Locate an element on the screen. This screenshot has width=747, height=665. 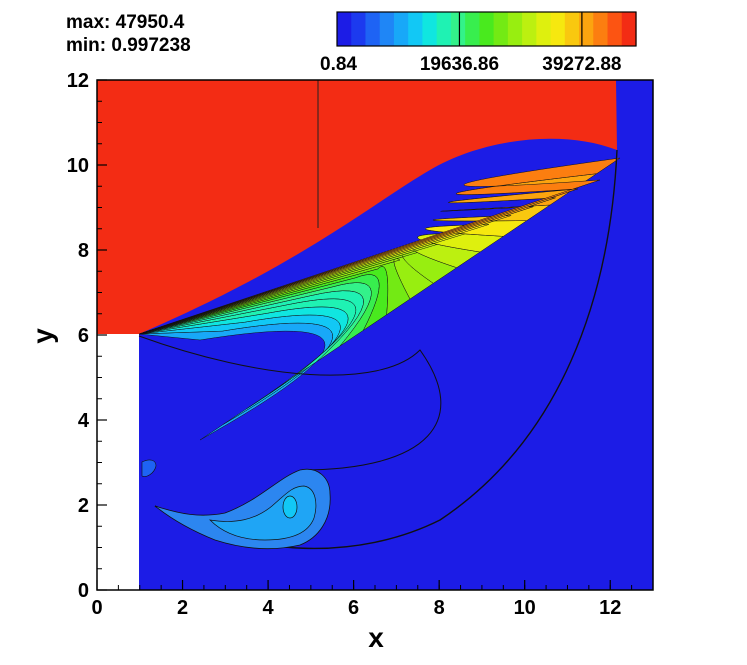
colorbar-tick-label-mid: 19636.86 is located at coordinates (459, 64).